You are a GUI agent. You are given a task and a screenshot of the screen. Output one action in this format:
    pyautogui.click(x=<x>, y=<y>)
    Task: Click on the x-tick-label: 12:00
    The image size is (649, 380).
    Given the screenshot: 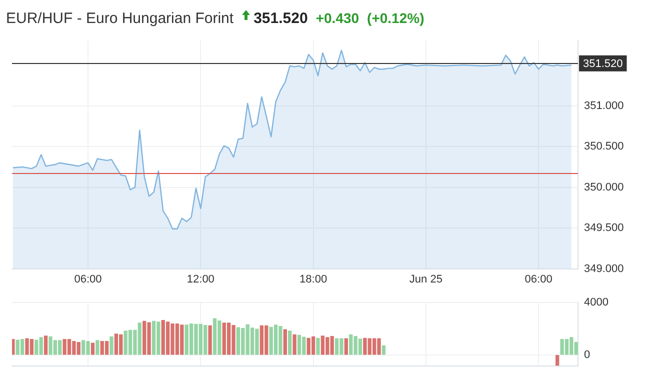 What is the action you would take?
    pyautogui.click(x=200, y=279)
    